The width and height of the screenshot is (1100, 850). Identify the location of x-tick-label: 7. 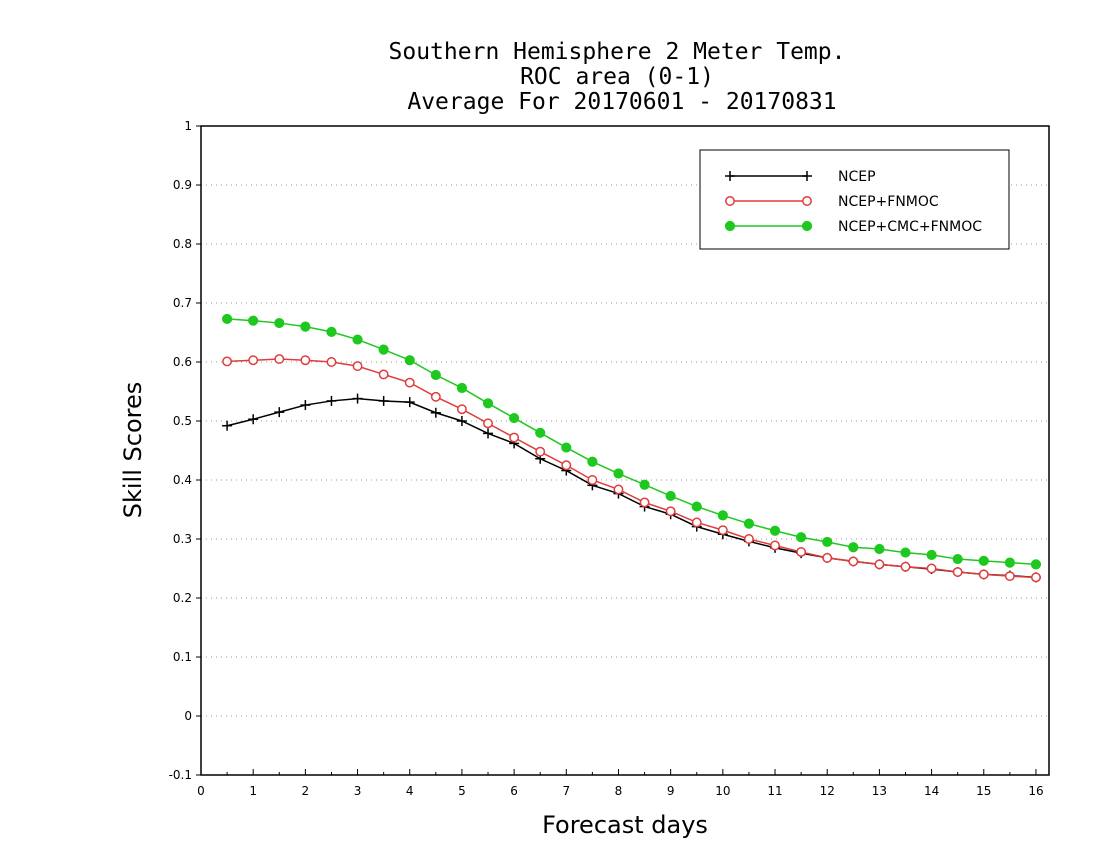
(566, 791).